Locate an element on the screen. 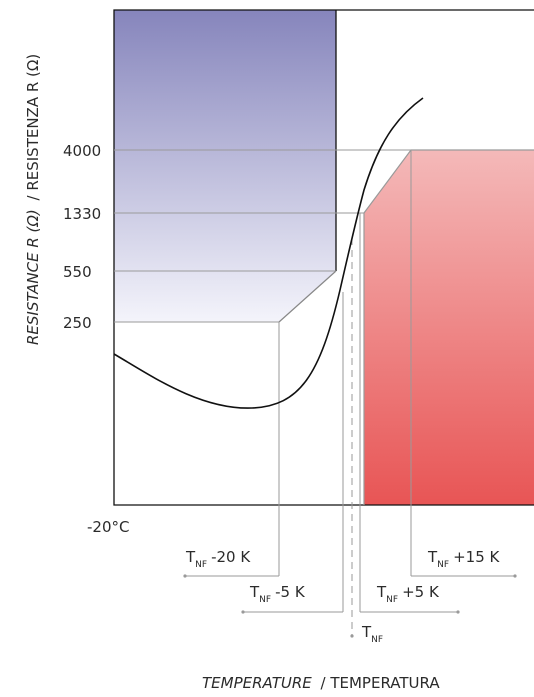 Image resolution: width=534 pixels, height=697 pixels. marker-minus20-sub: NF is located at coordinates (201, 565).